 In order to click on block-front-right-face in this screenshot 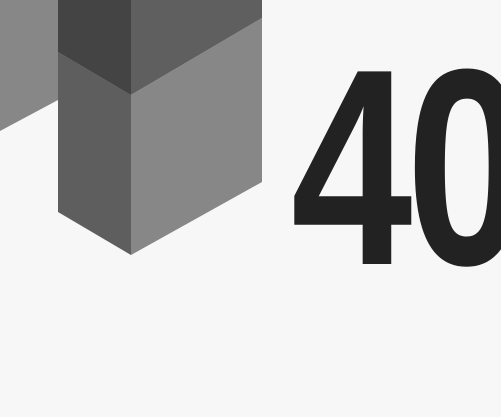, I will do `click(196, 136)`.